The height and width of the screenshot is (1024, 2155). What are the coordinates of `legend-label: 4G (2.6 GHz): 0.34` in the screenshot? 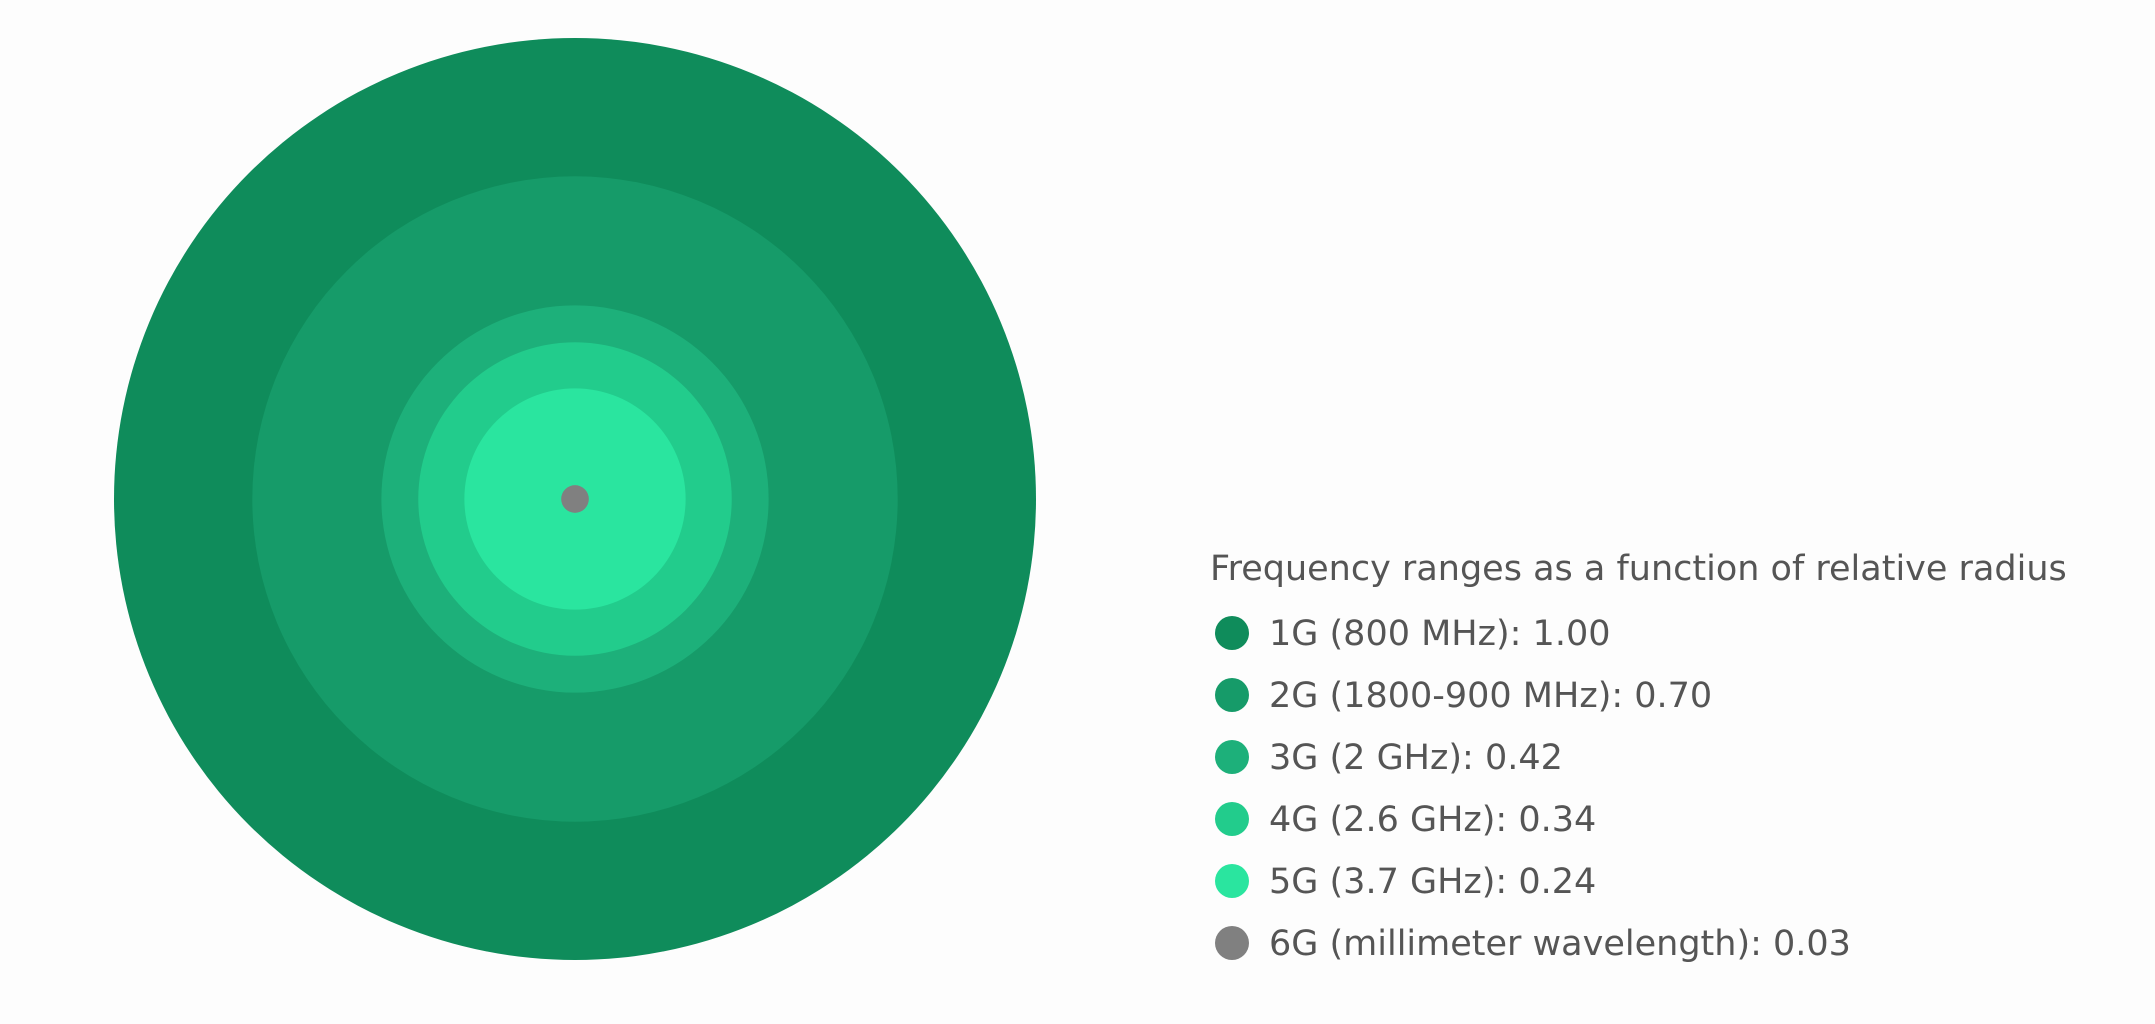 It's located at (1432, 820).